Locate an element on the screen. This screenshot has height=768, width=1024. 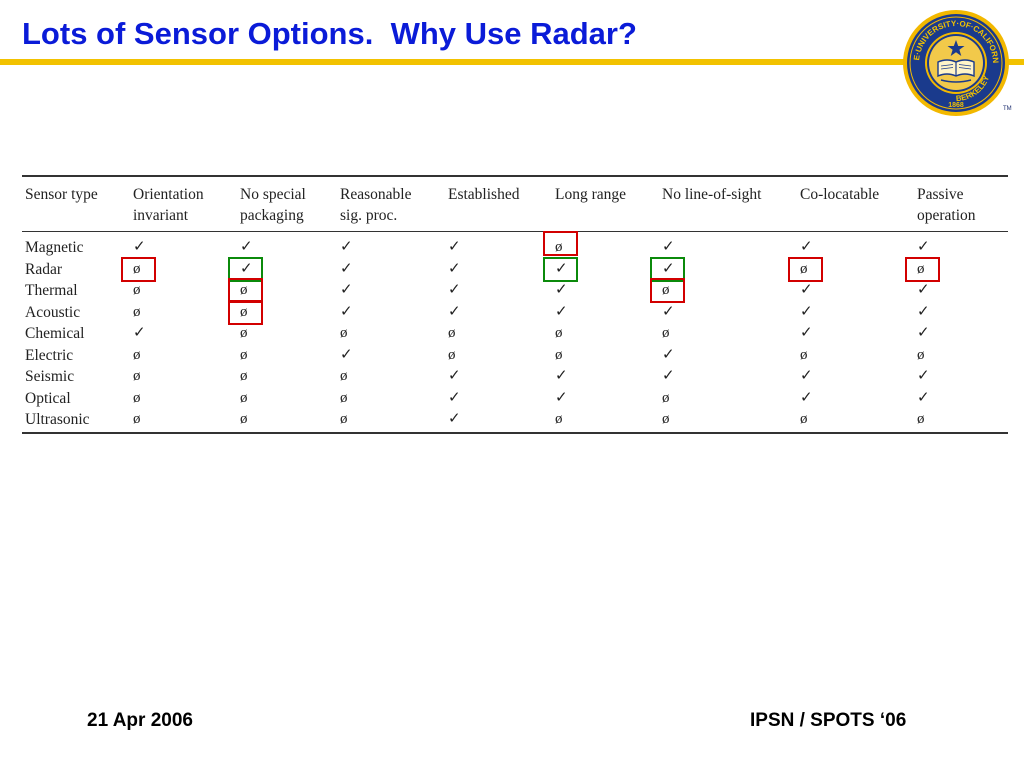
table-row: Seismic ø ø ø ✓ ✓ ✓ ✓ ✓ is located at coordinates (515, 377).